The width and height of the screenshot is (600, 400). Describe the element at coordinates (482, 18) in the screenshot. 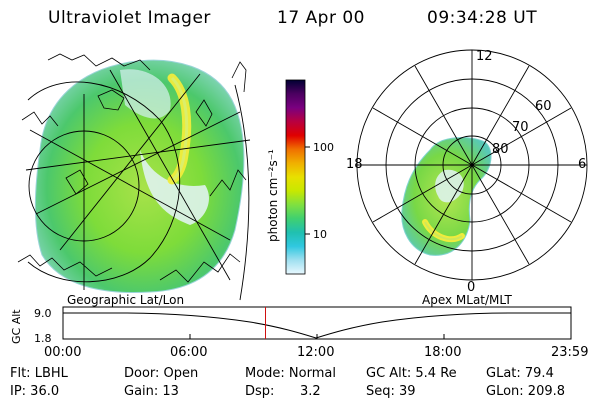

I see `observation-time: 09:34:28 UT` at that location.